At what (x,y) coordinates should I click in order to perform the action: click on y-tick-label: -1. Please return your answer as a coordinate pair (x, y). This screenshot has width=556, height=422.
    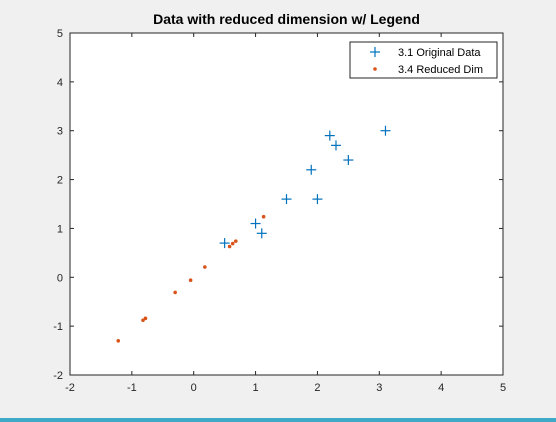
    Looking at the image, I should click on (58, 327).